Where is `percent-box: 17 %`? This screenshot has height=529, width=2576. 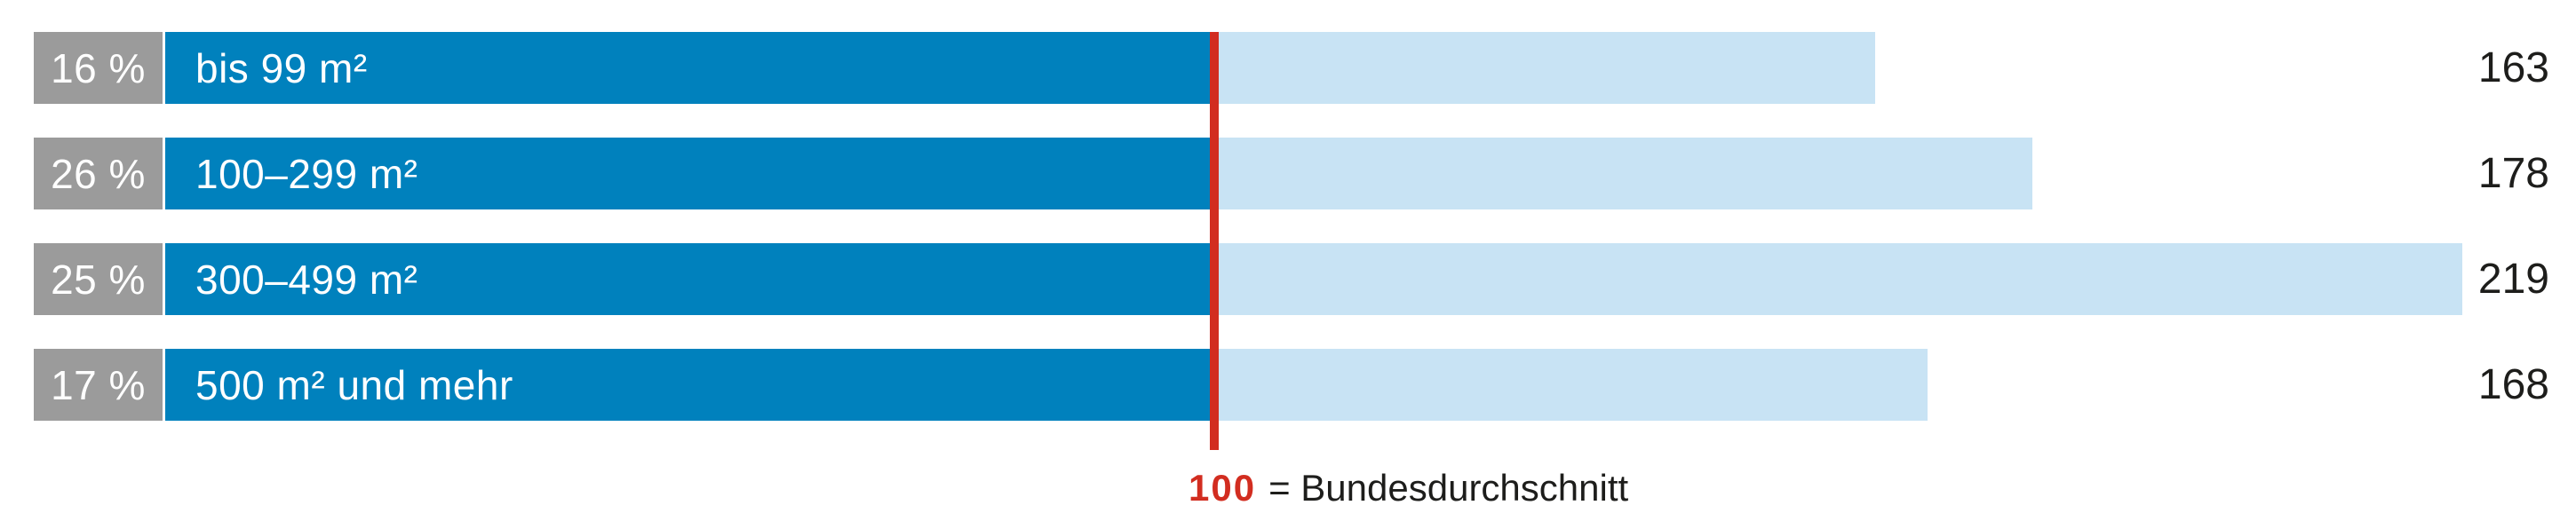
percent-box: 17 % is located at coordinates (98, 385).